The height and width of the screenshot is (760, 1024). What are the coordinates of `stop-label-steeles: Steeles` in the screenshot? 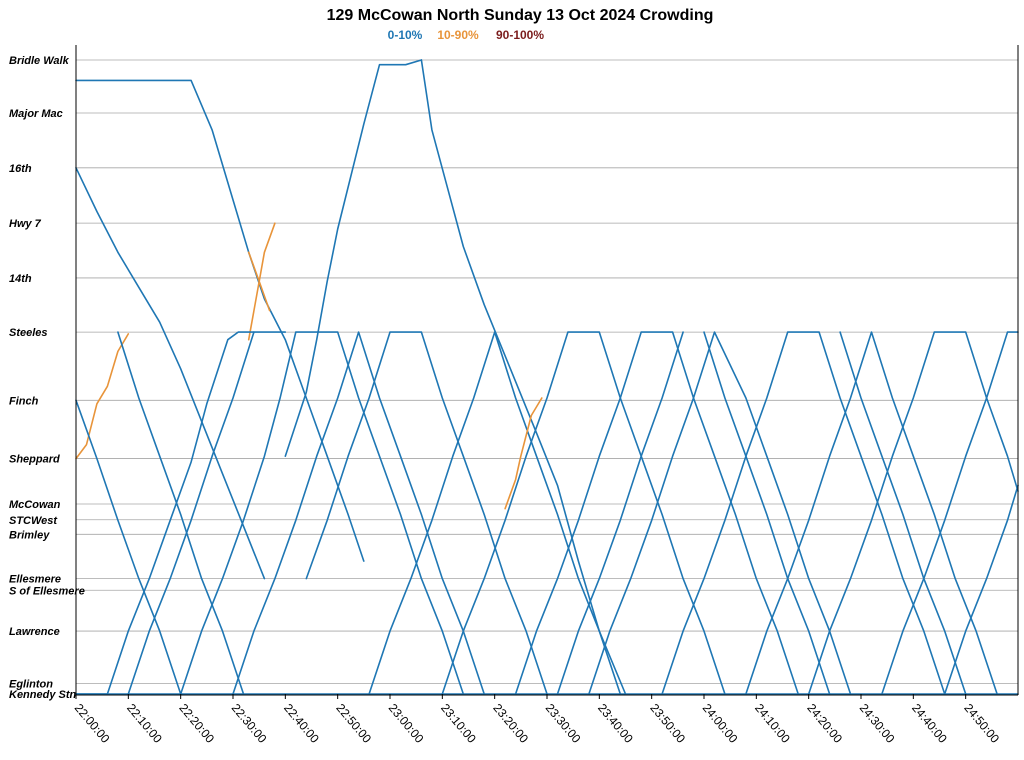 It's located at (28, 333).